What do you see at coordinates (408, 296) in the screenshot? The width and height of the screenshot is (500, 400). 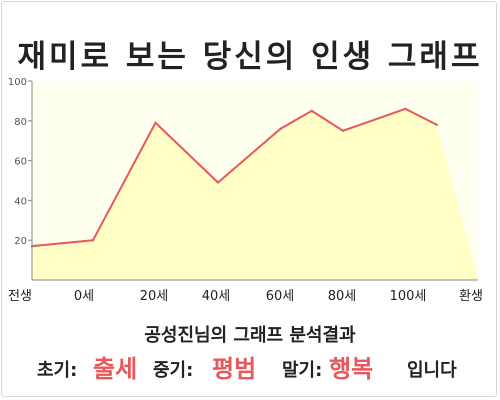 I see `x-tick-label-6: 100세` at bounding box center [408, 296].